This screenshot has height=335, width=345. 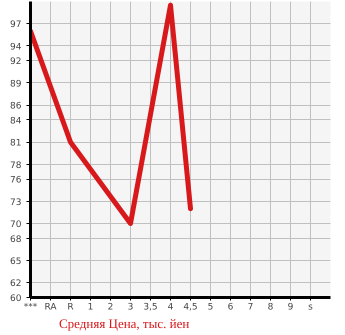 I want to click on y-tick-label: 73, so click(x=16, y=203).